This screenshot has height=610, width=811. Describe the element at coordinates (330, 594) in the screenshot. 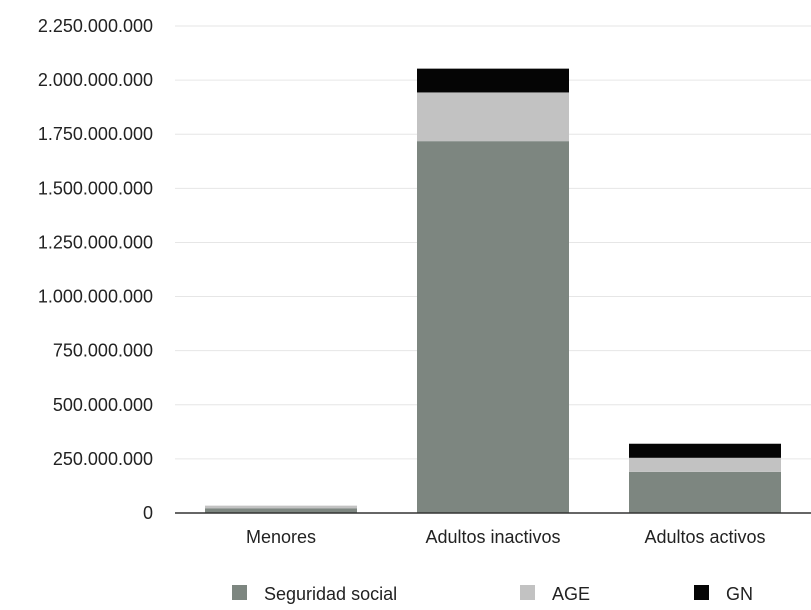

I see `legend-label: Seguridad social` at that location.